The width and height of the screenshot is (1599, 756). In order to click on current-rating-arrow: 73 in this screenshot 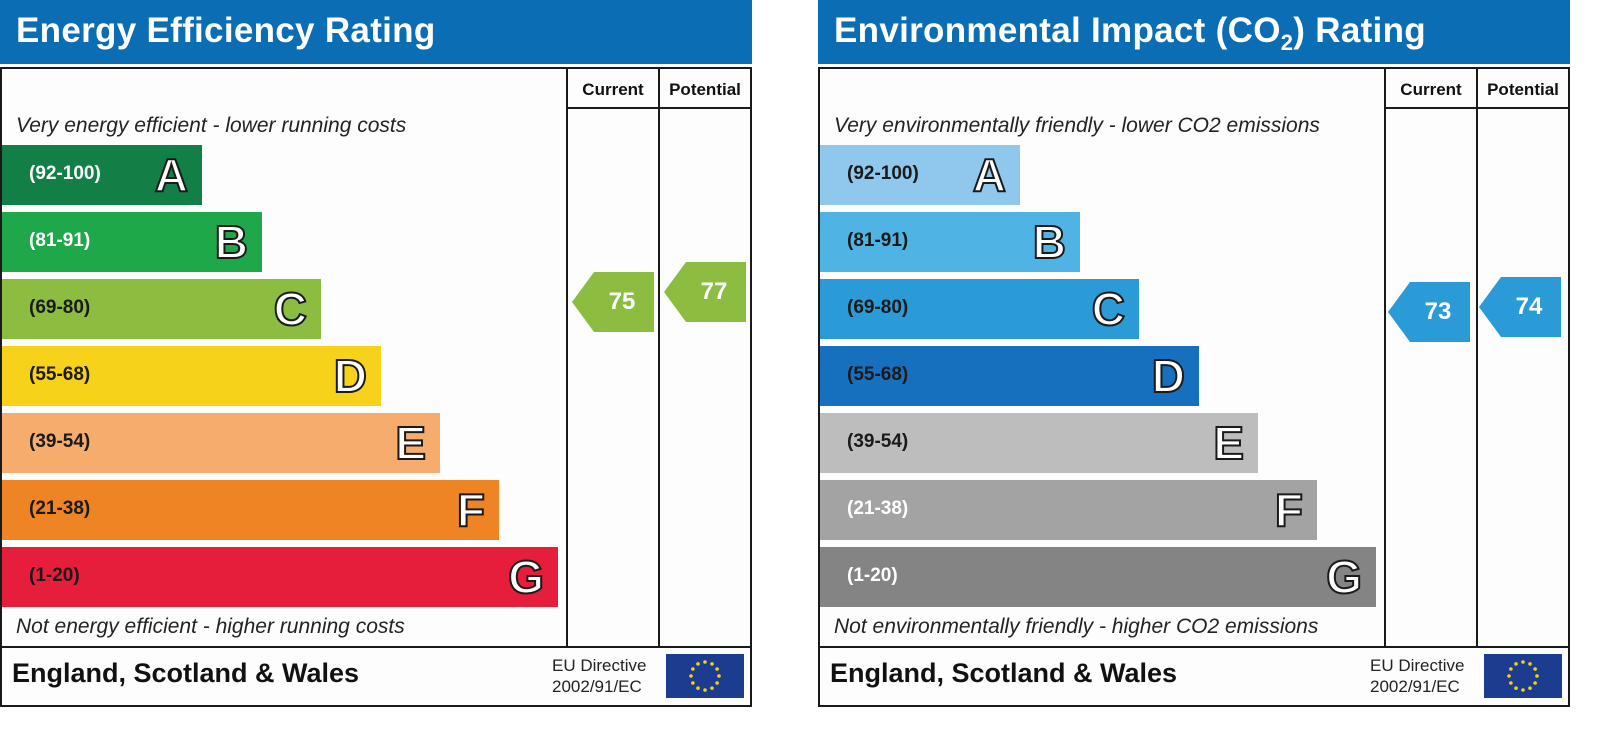, I will do `click(1429, 312)`.